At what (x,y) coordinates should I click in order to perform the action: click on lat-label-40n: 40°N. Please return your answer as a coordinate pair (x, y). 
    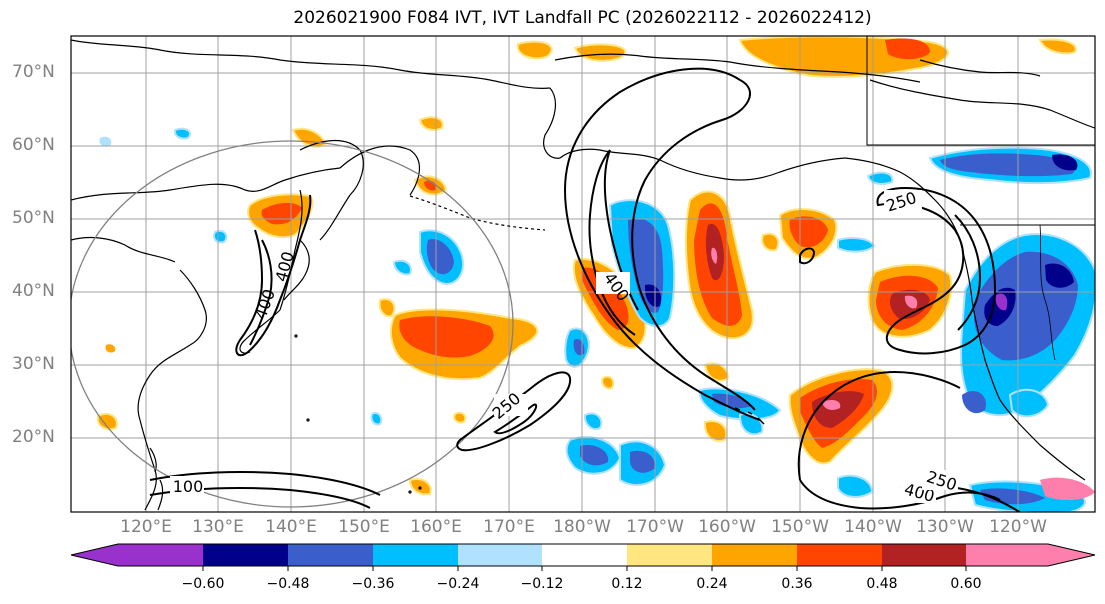
    Looking at the image, I should click on (33, 291).